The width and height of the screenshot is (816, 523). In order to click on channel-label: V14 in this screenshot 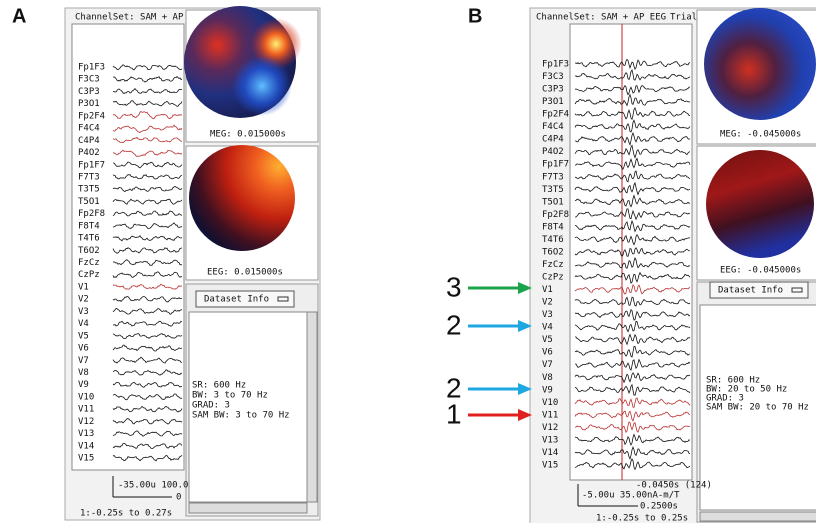, I will do `click(550, 453)`.